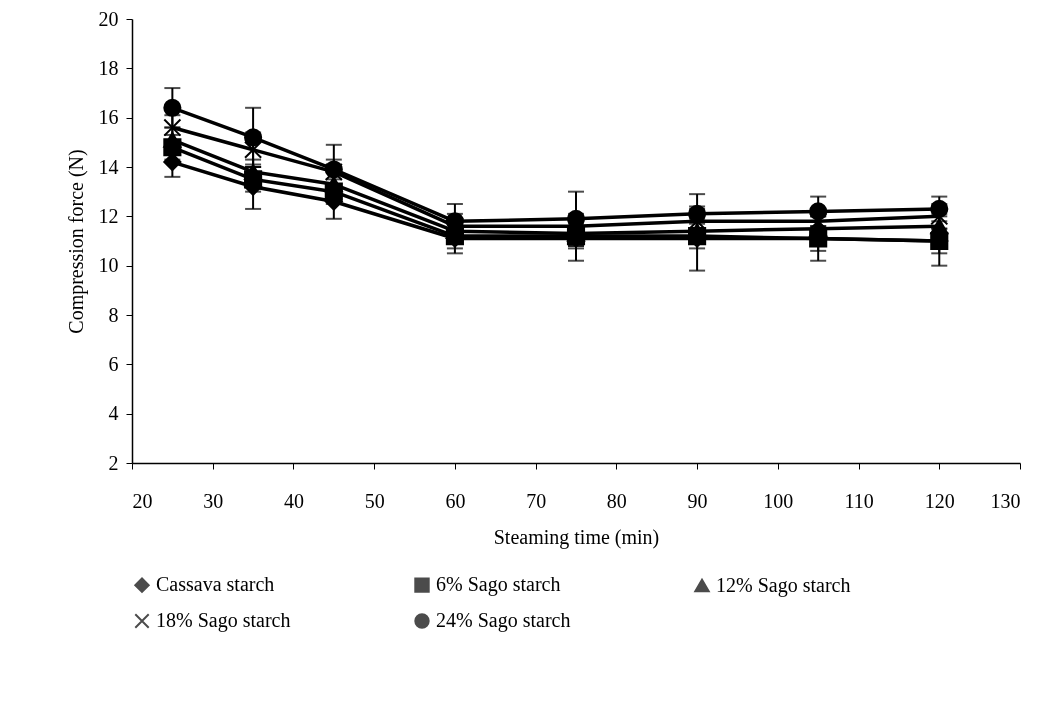 Image resolution: width=1051 pixels, height=713 pixels. I want to click on y-tick-label: 14, so click(108, 166).